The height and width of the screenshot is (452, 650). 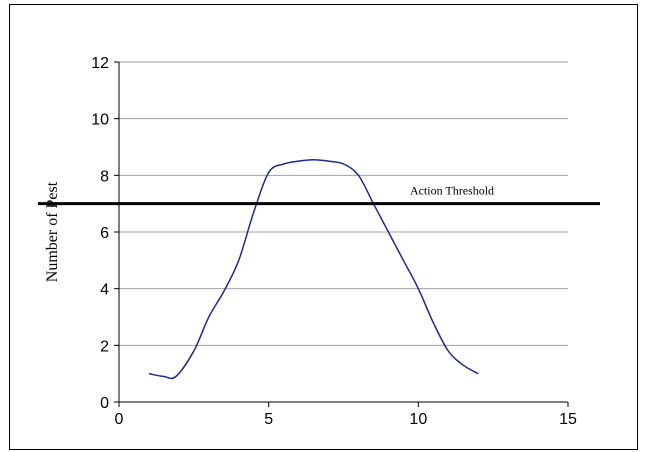 I want to click on y-tick-label-12: 12, so click(x=100, y=63).